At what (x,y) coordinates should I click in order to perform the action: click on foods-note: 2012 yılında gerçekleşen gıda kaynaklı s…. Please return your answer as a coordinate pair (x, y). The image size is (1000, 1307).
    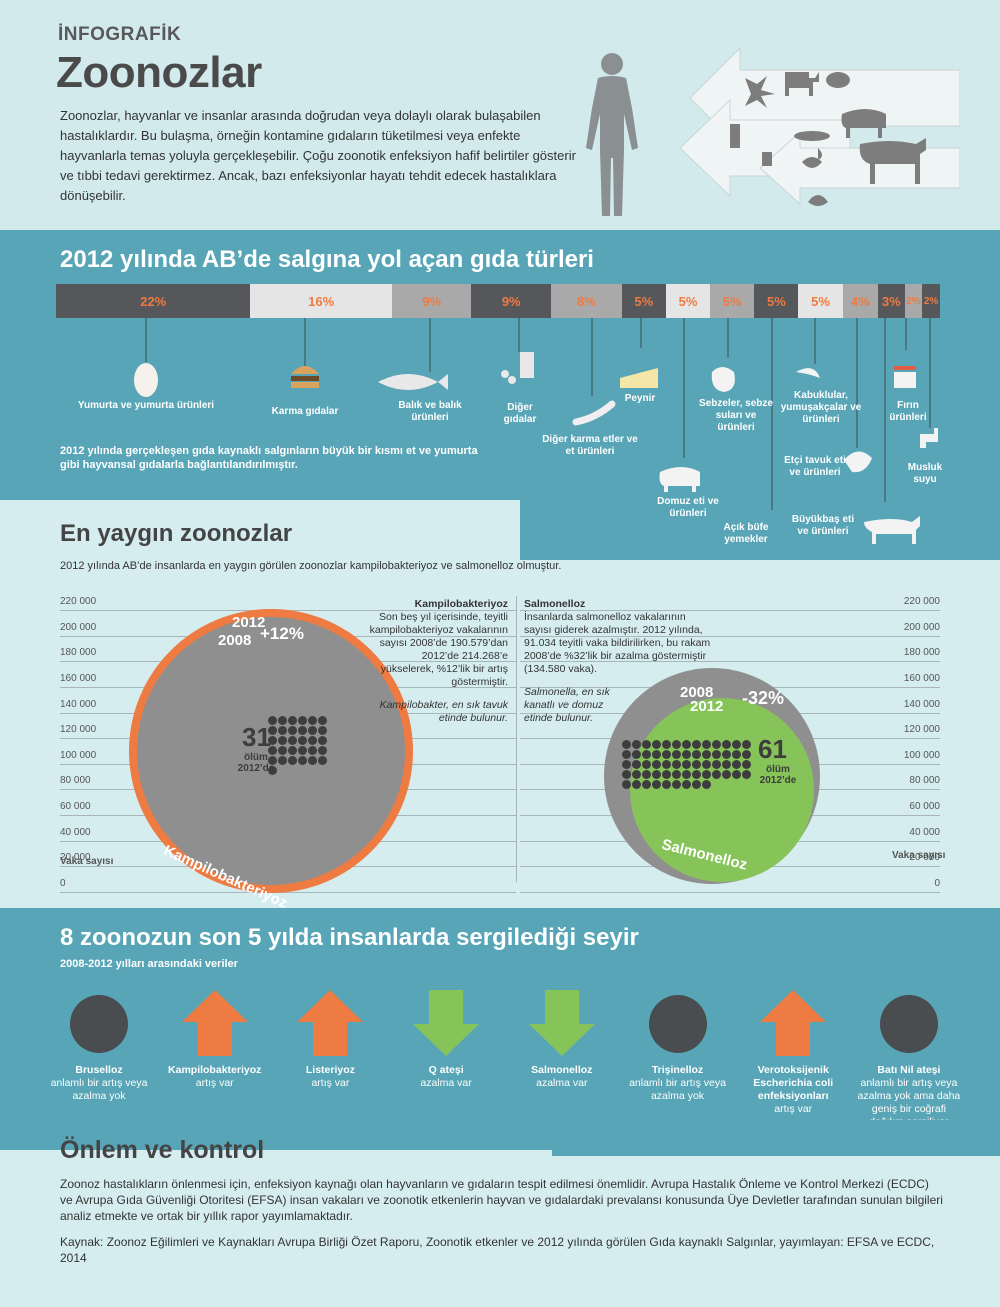
    Looking at the image, I should click on (269, 458).